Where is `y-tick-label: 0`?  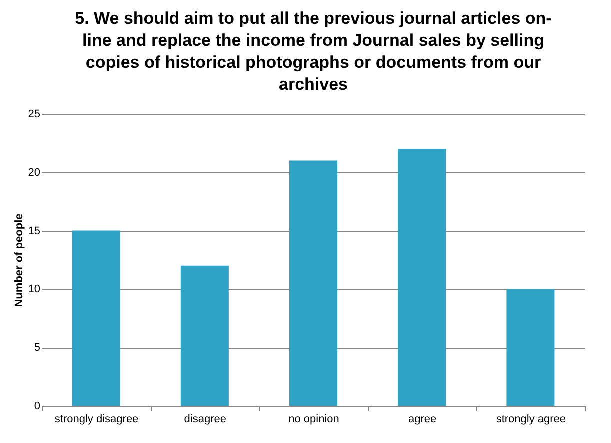 y-tick-label: 0 is located at coordinates (37, 406).